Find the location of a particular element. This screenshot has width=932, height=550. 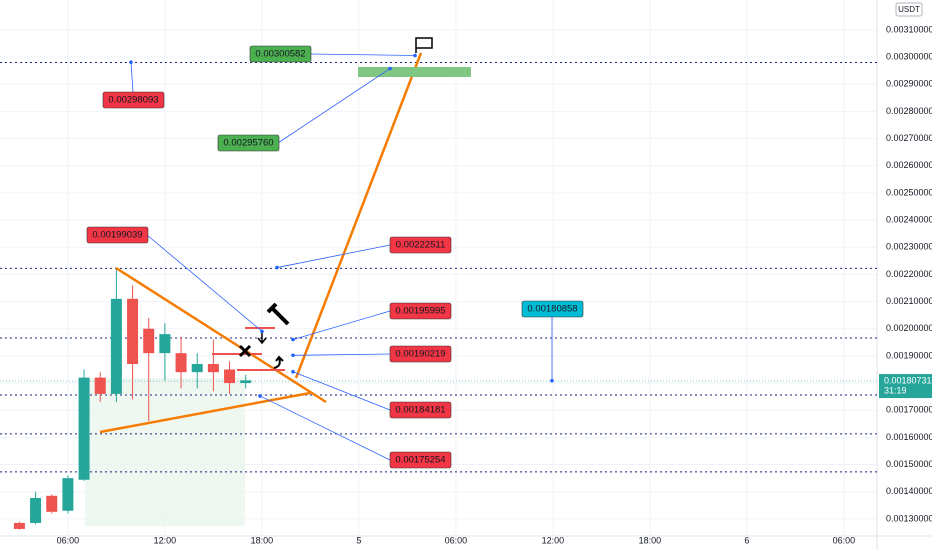

callout-label: 0.00199039 is located at coordinates (117, 235).